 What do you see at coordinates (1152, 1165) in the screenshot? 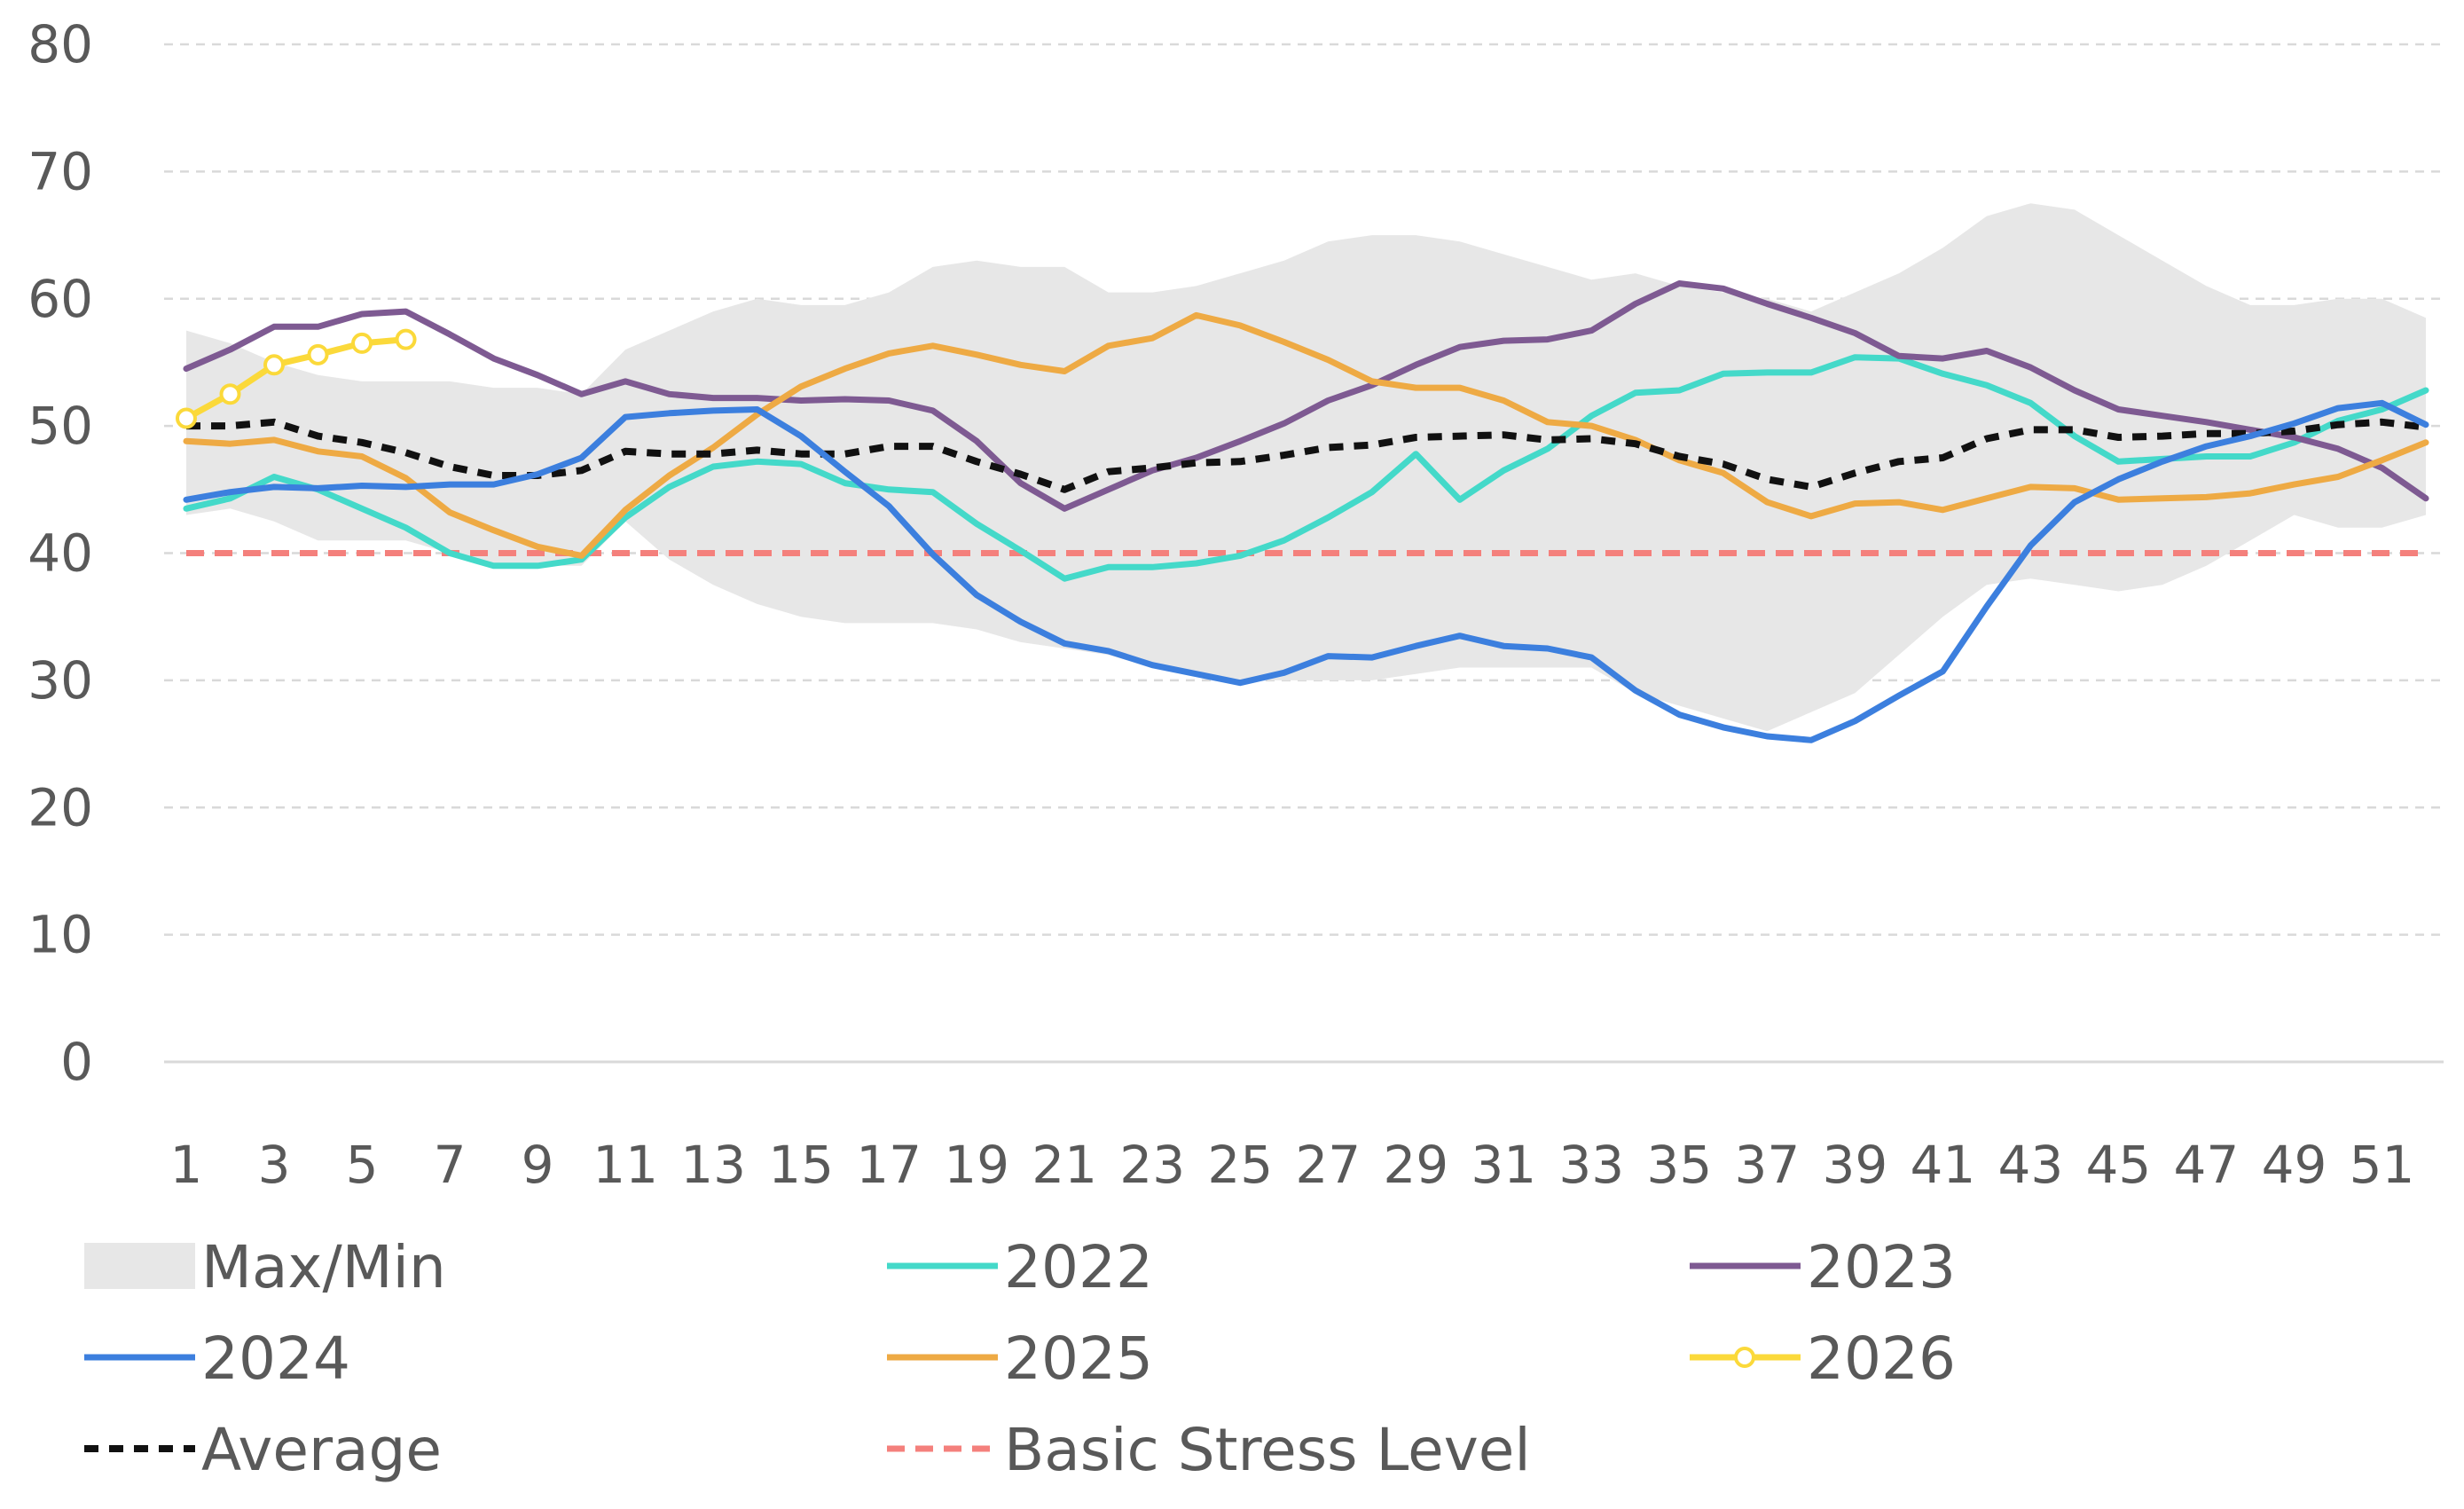
I see `x-tick-label: 23` at bounding box center [1152, 1165].